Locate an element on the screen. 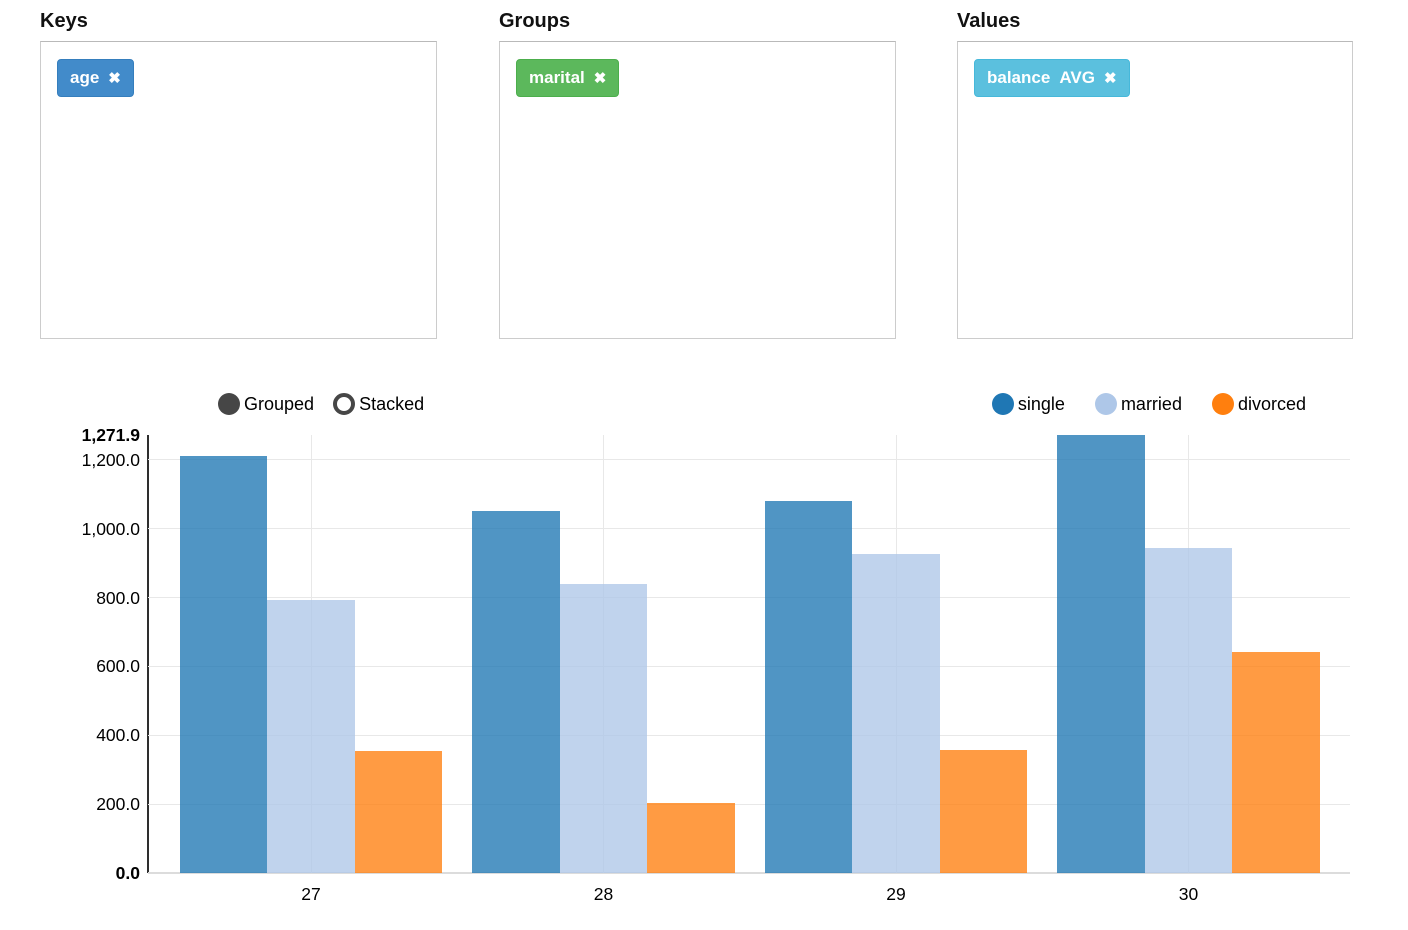 This screenshot has height=930, width=1408. y-axis-tick-label: 1,271.9 is located at coordinates (110, 435).